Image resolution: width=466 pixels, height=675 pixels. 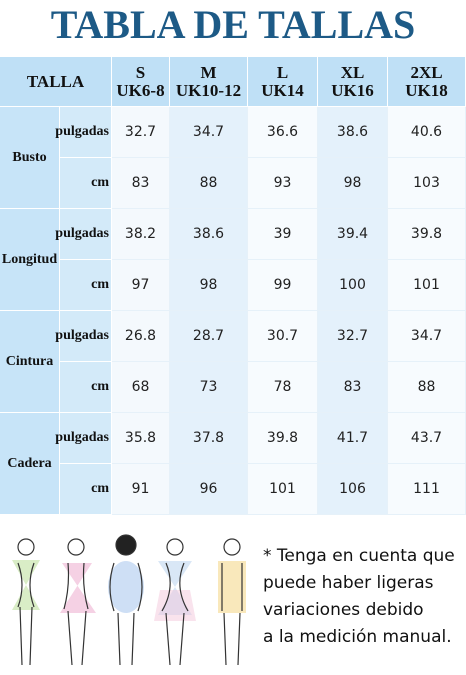 I want to click on cell: 106, so click(x=353, y=489).